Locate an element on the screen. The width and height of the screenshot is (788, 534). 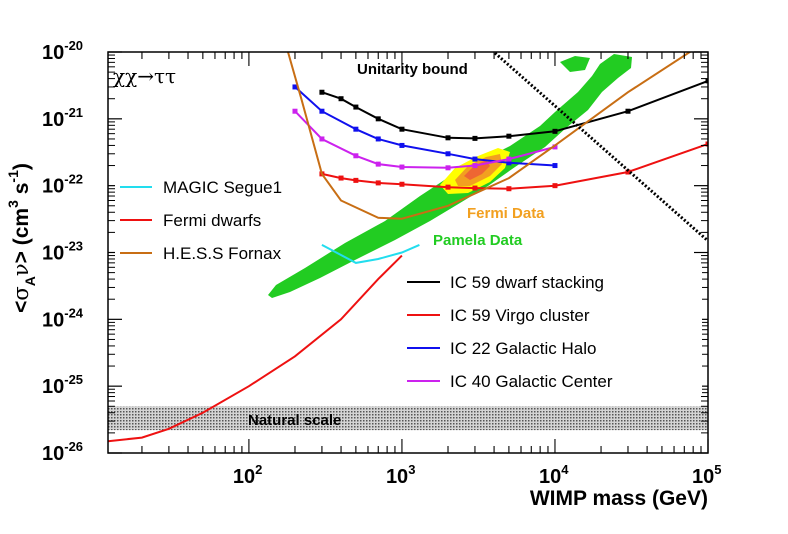
legend-label: H.E.S.S Fornax is located at coordinates (222, 253).